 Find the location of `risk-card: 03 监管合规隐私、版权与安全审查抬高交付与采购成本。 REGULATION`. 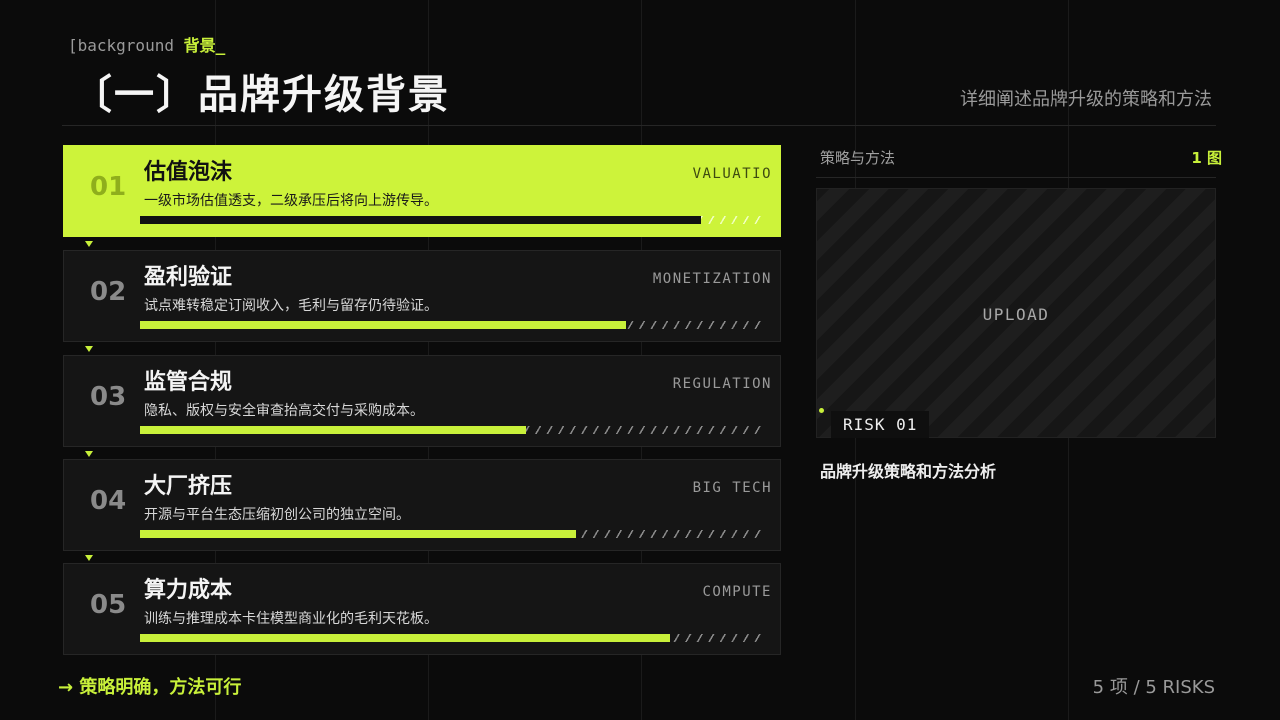

risk-card: 03 监管合规隐私、版权与安全审查抬高交付与采购成本。 REGULATION is located at coordinates (422, 401).